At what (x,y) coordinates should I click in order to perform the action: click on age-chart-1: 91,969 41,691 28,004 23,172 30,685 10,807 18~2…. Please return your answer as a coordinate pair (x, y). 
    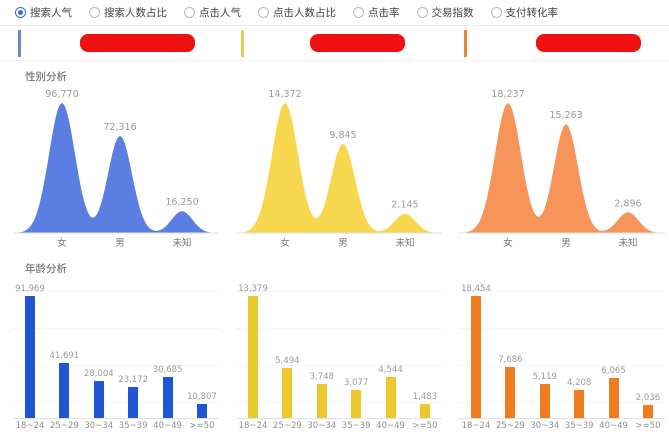
    Looking at the image, I should click on (111, 355).